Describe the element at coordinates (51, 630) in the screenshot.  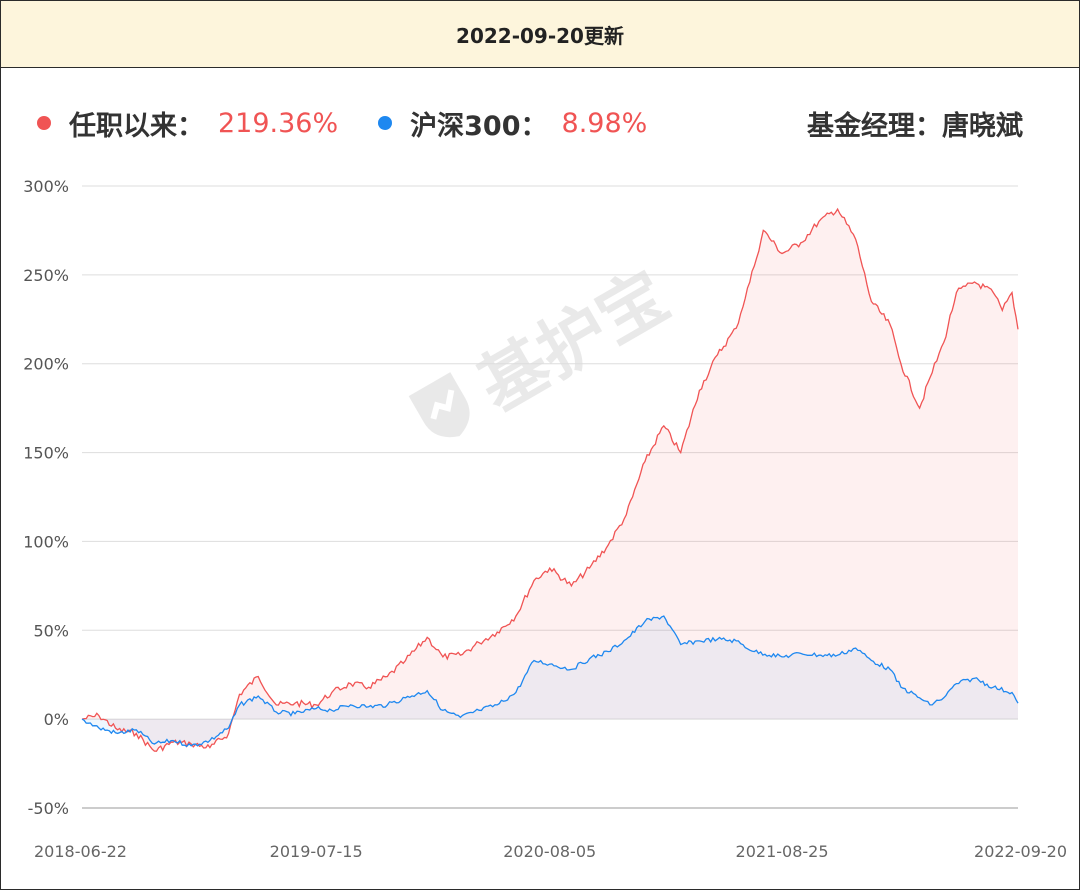
I see `y-tick-label: 50%` at that location.